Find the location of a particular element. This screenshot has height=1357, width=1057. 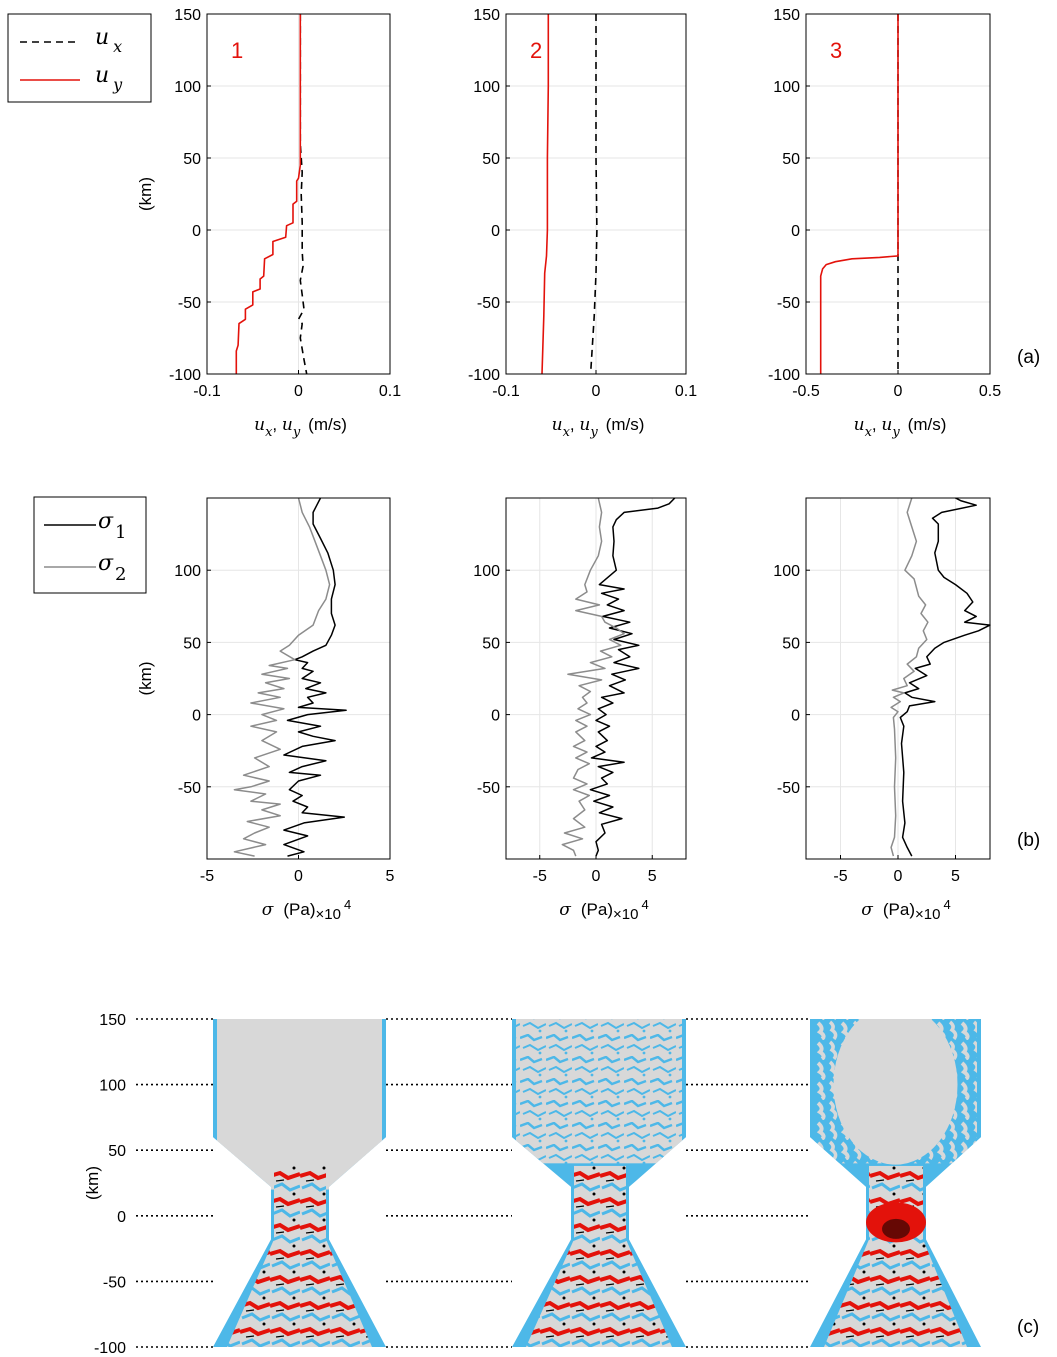

x-tick-label: 0.5 is located at coordinates (990, 391).